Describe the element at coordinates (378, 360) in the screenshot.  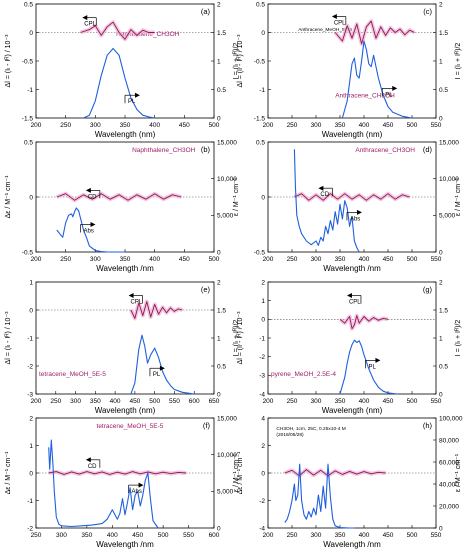
I see `panel-g-arrow-head-right` at that location.